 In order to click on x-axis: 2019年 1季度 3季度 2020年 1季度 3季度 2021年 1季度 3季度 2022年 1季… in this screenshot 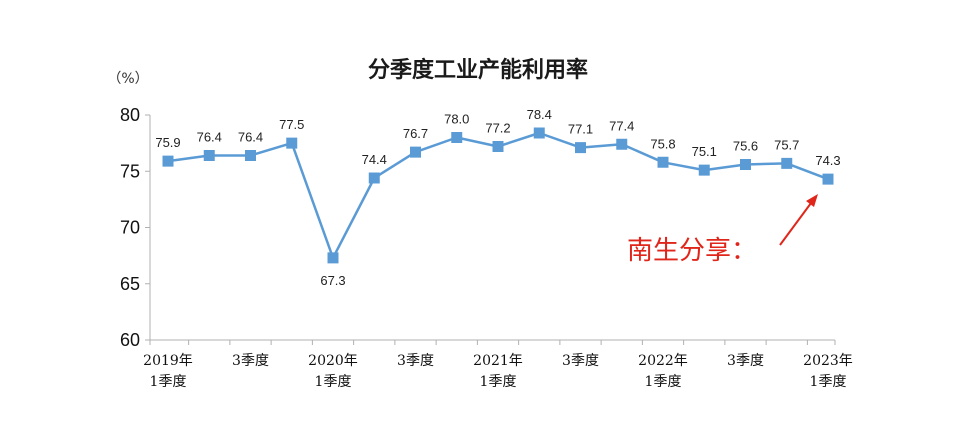, I will do `click(498, 364)`.